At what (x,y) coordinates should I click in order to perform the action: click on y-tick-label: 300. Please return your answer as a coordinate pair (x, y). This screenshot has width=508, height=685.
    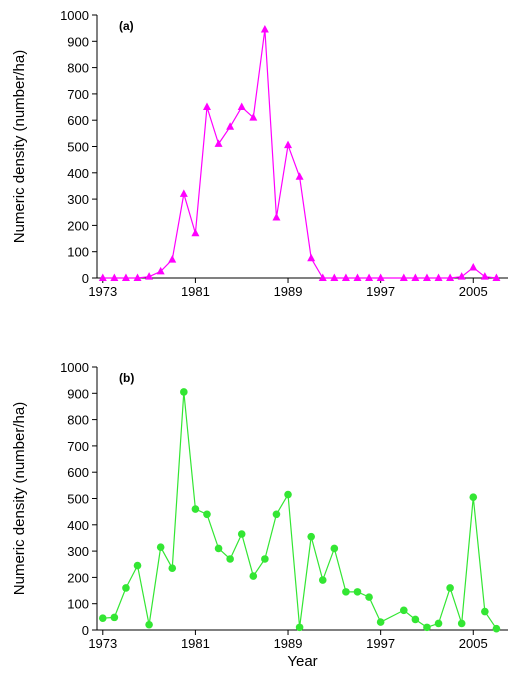
    Looking at the image, I should click on (78, 551).